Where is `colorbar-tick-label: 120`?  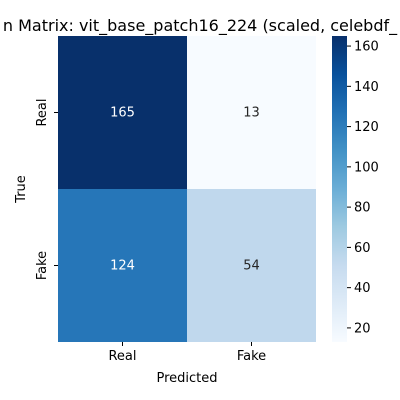 colorbar-tick-label: 120 is located at coordinates (366, 127).